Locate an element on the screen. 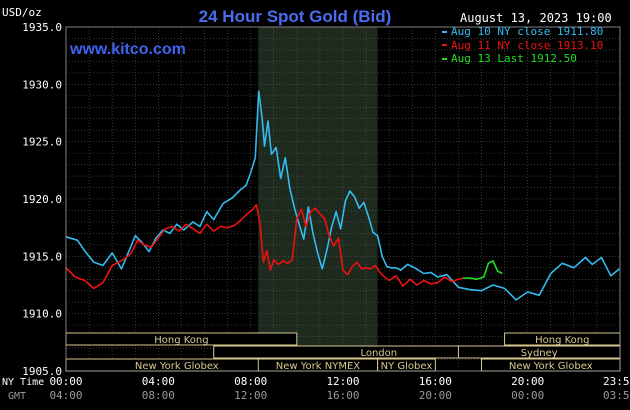 The height and width of the screenshot is (410, 630). y-tick-label: 1935.0 is located at coordinates (42, 27).